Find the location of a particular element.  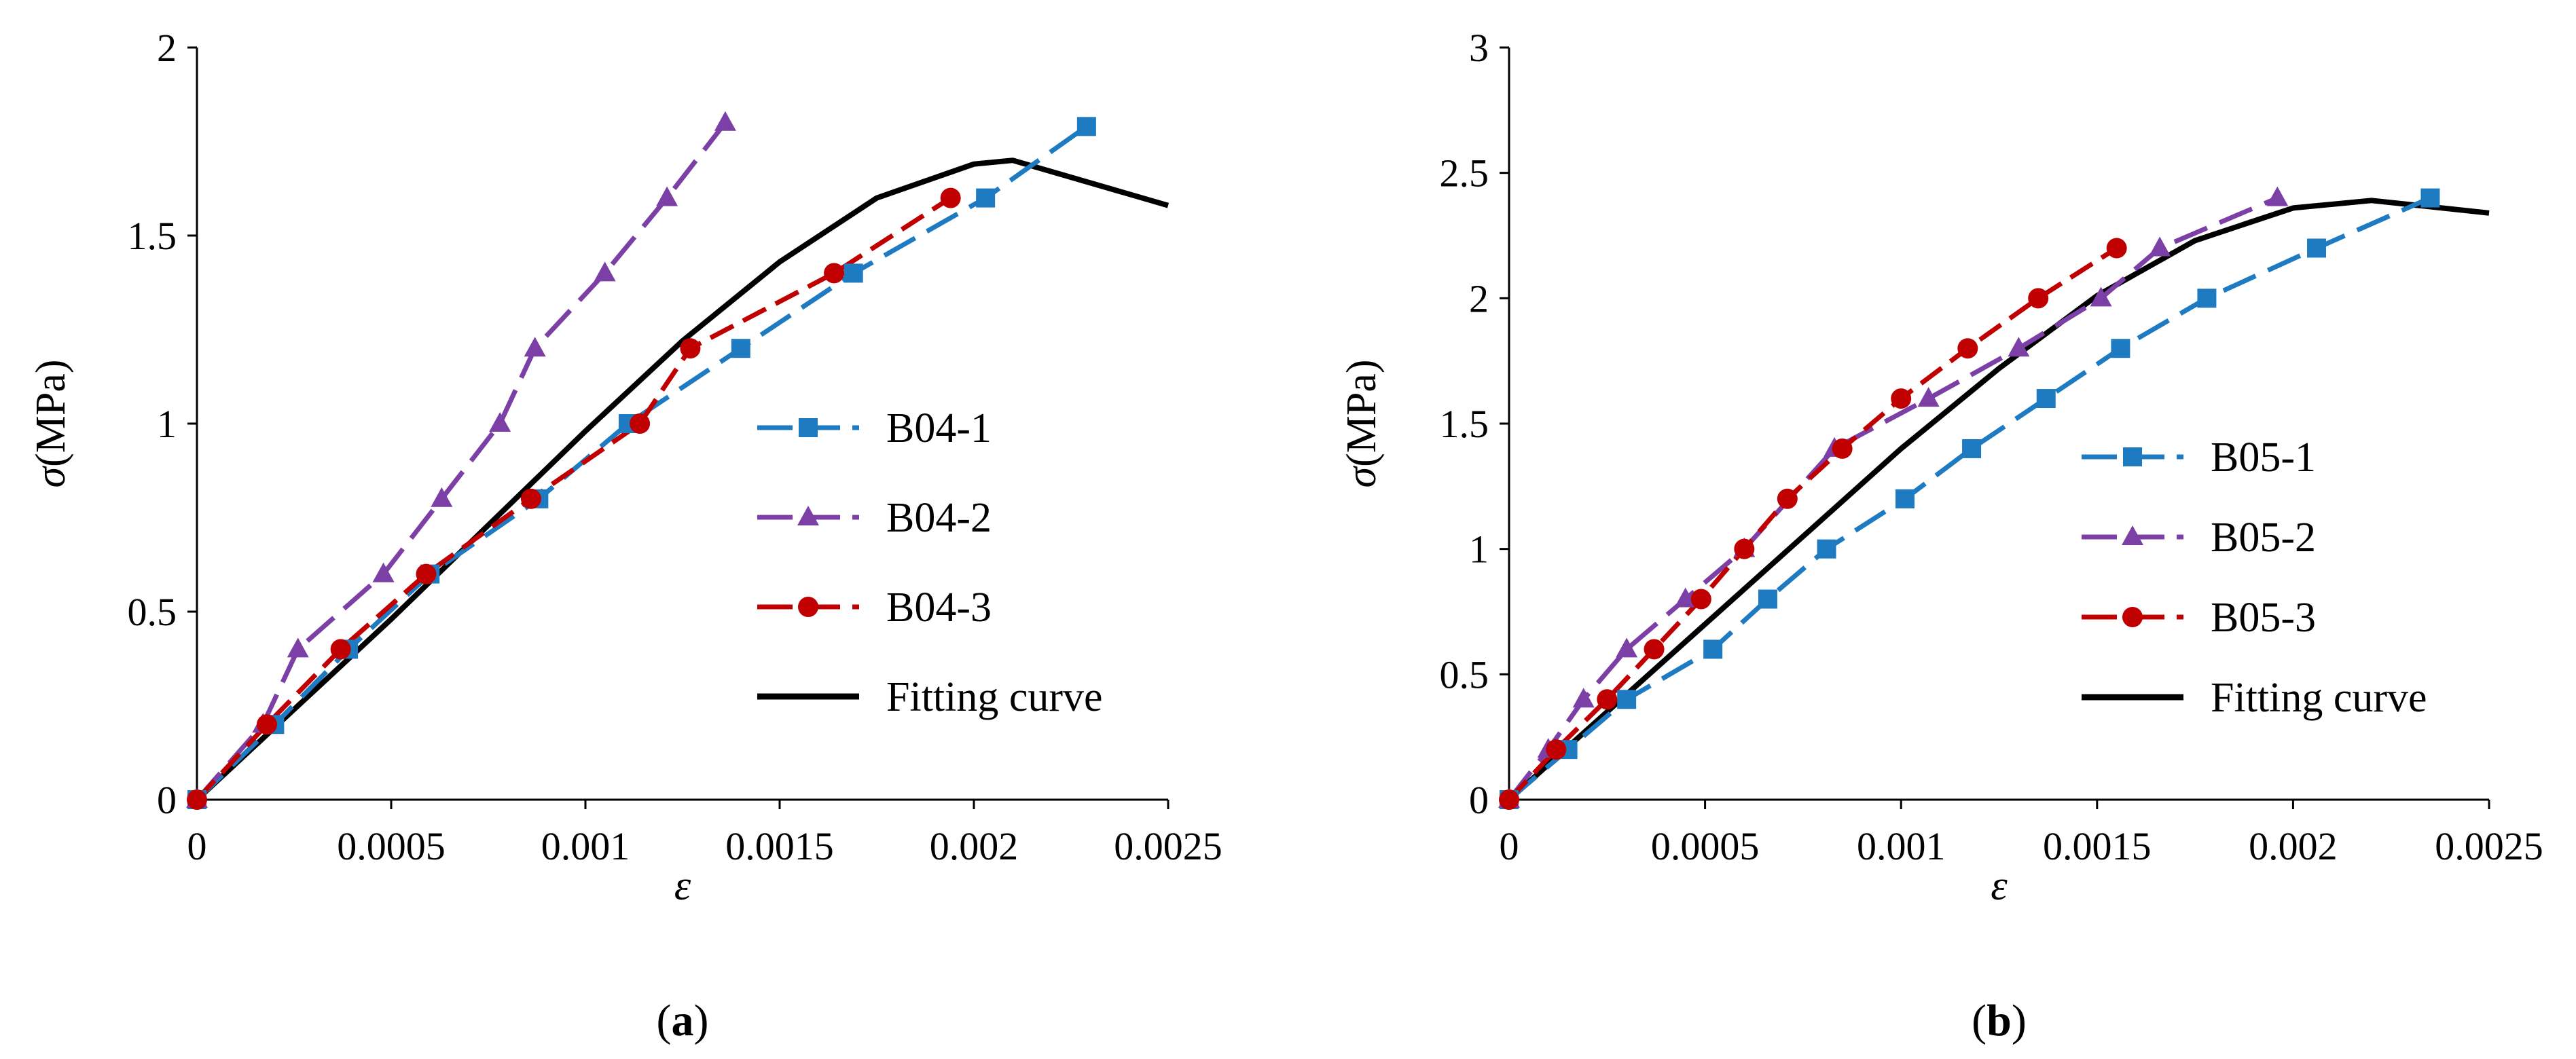

legend: B05-1 B05-2 B05-3 Fitting curve is located at coordinates (2254, 577).